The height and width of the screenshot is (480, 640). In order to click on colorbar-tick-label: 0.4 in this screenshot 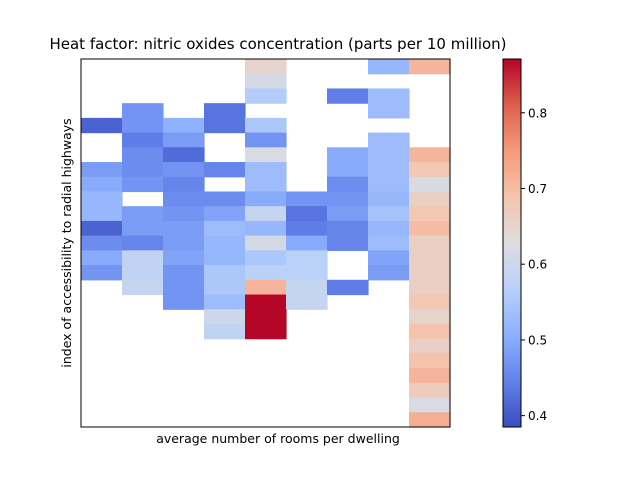, I will do `click(537, 416)`.